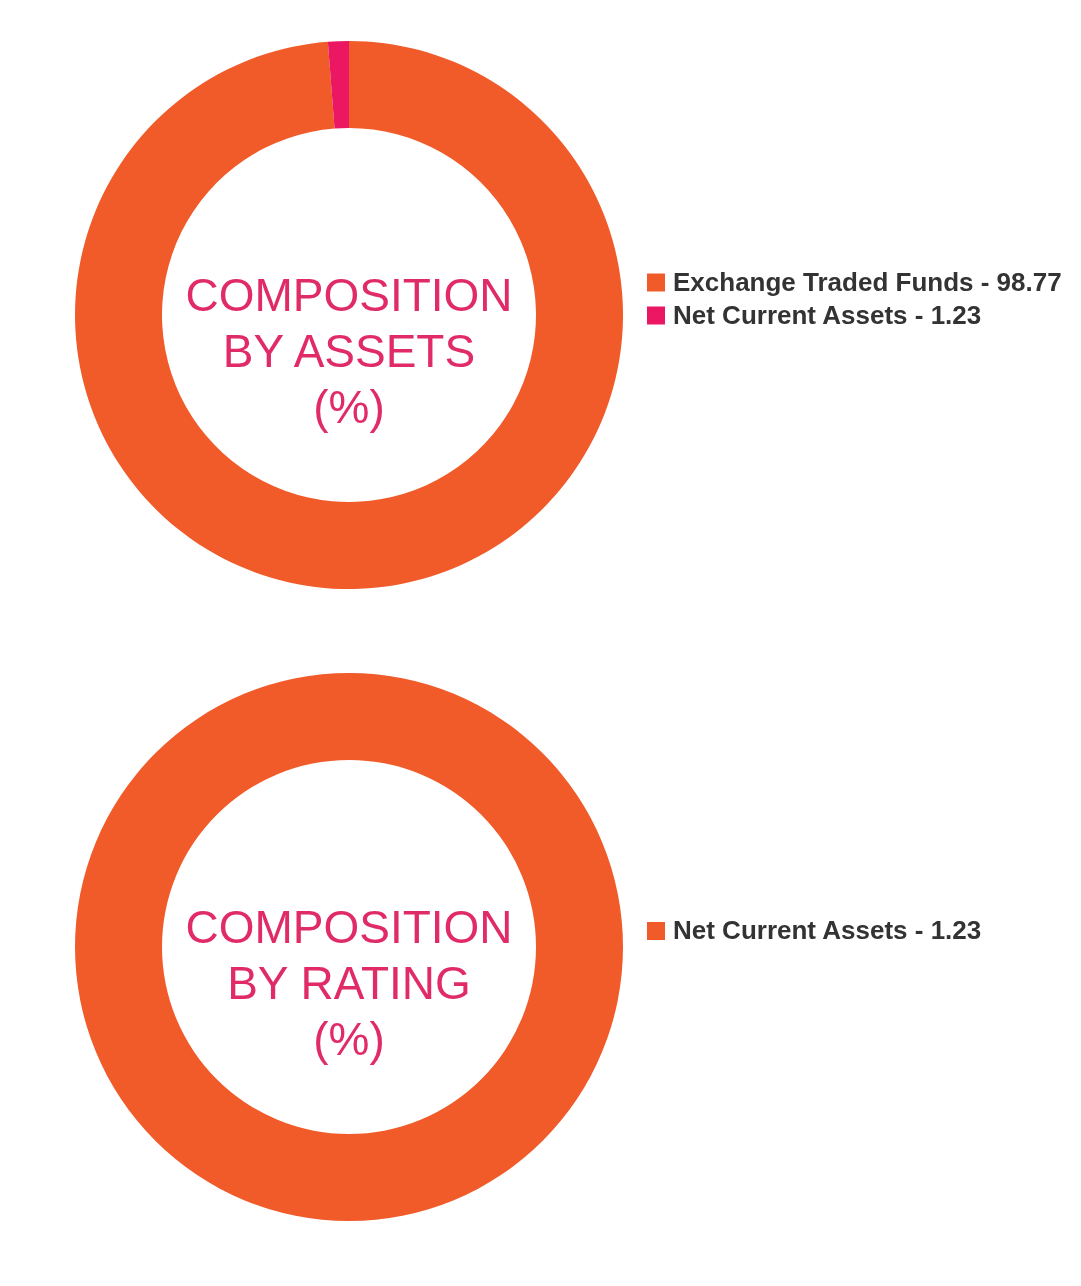 This screenshot has height=1286, width=1081. I want to click on text: COMPOSITION BY RATING (%), so click(349, 983).